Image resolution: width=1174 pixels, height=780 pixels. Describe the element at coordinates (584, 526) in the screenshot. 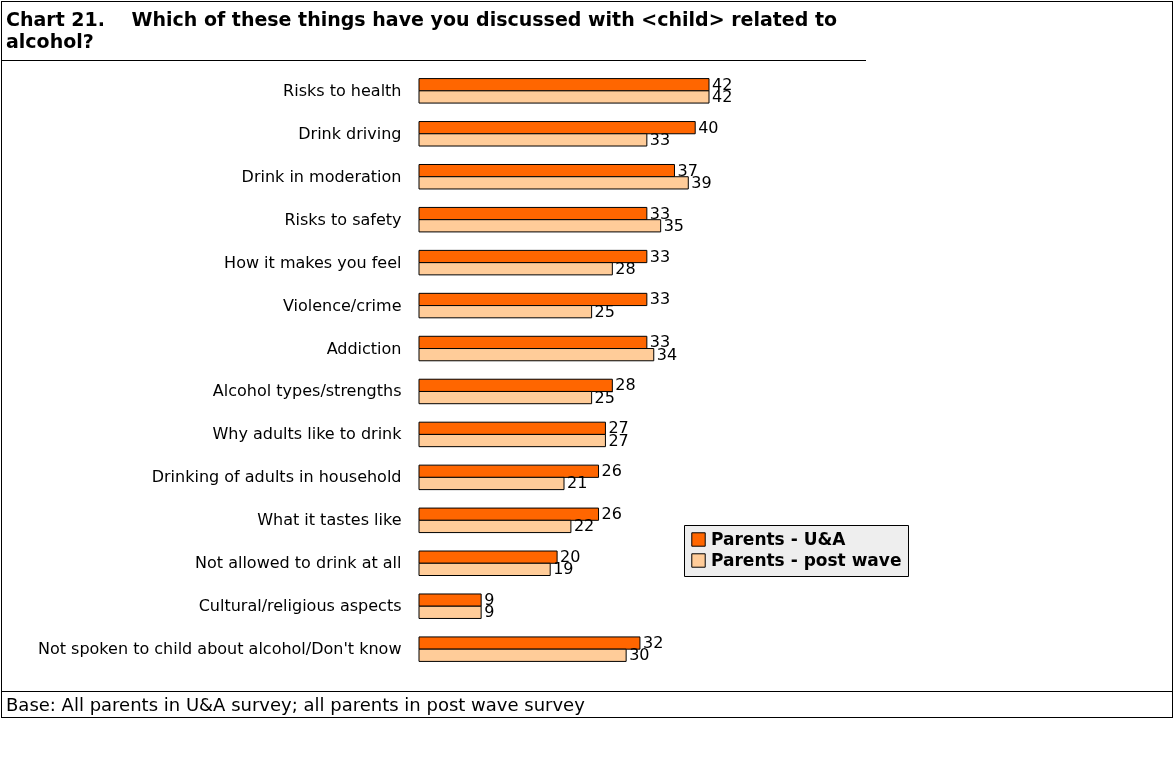

I see `data-label: 22` at that location.